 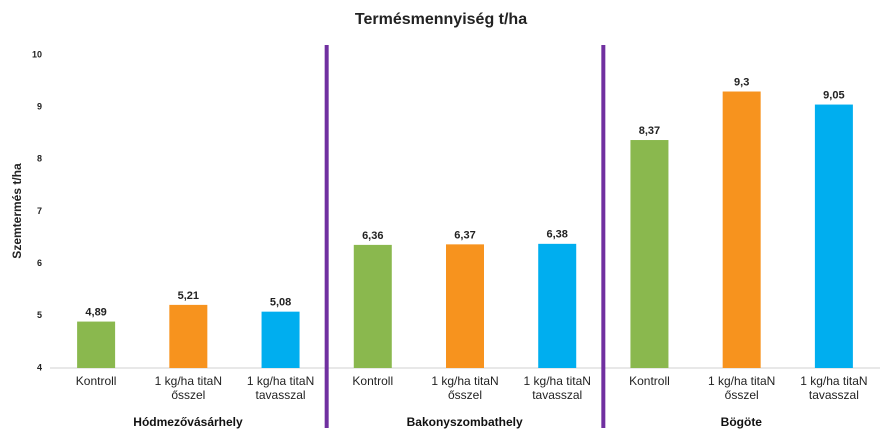 What do you see at coordinates (188, 296) in the screenshot?
I see `data-label: 5,21` at bounding box center [188, 296].